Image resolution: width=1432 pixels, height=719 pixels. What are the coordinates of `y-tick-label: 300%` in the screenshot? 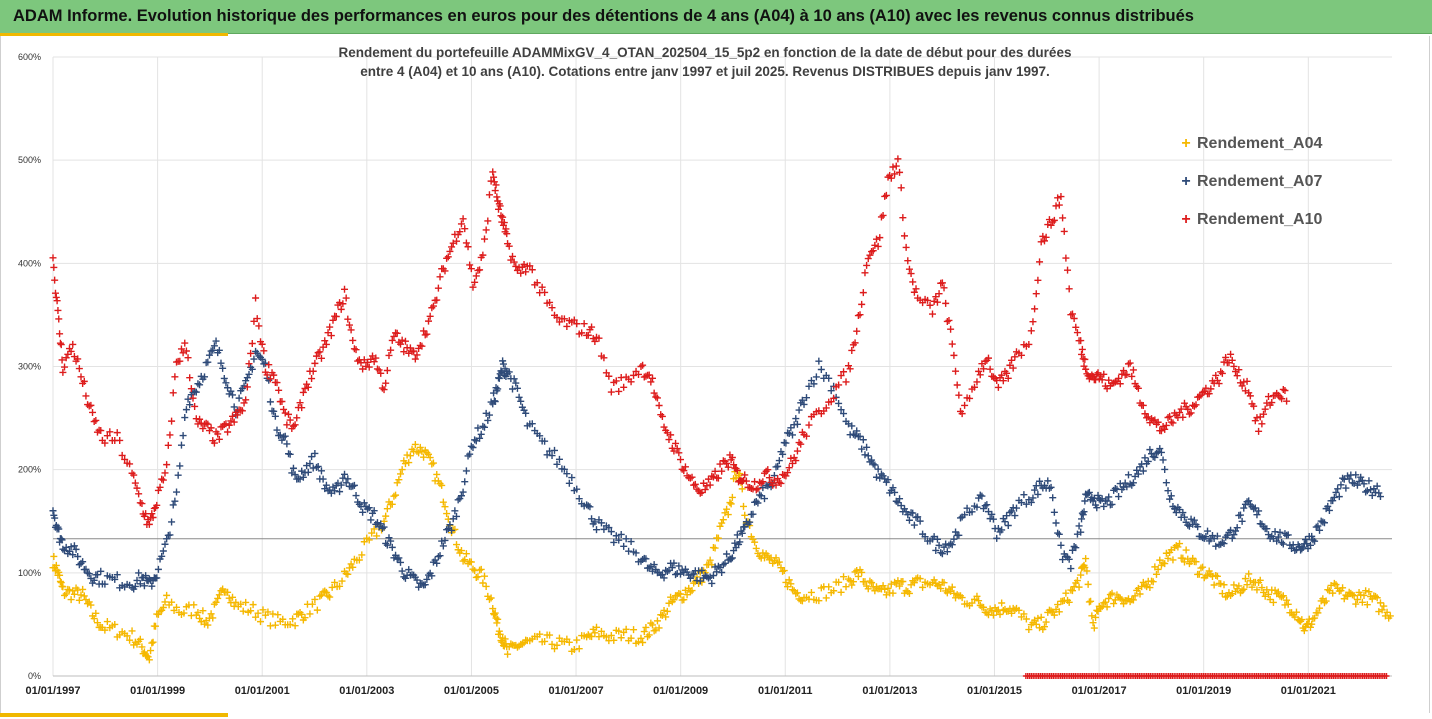 It's located at (29, 367).